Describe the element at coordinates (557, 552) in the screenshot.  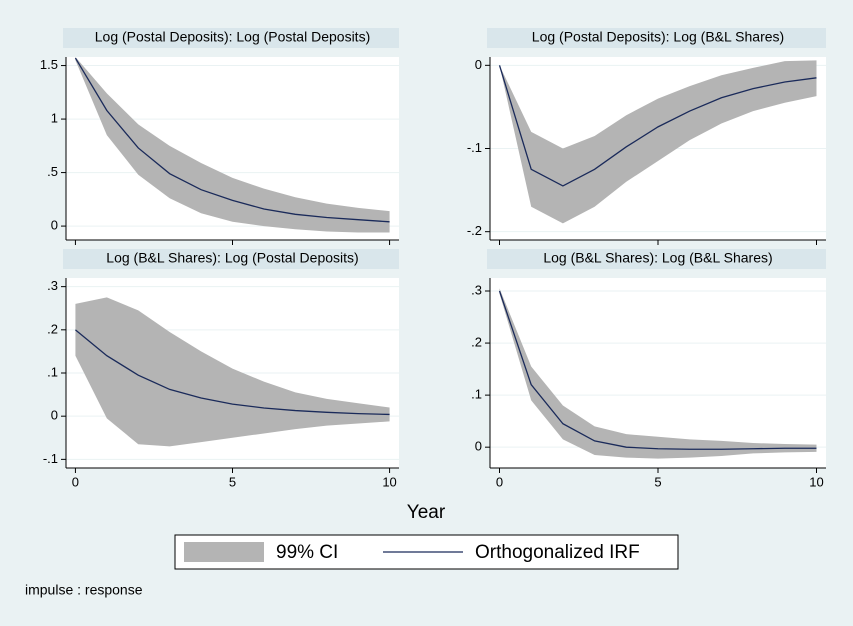
I see `legend-label: Orthogonalized IRF` at that location.